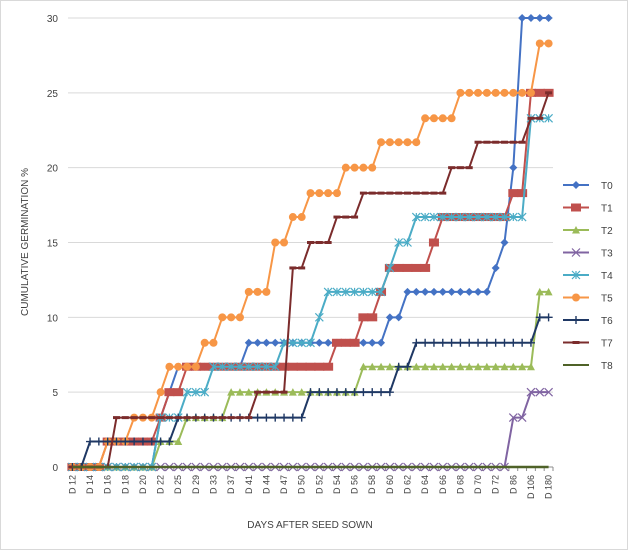  Describe the element at coordinates (53, 19) in the screenshot. I see `y-tick-label: 30` at that location.